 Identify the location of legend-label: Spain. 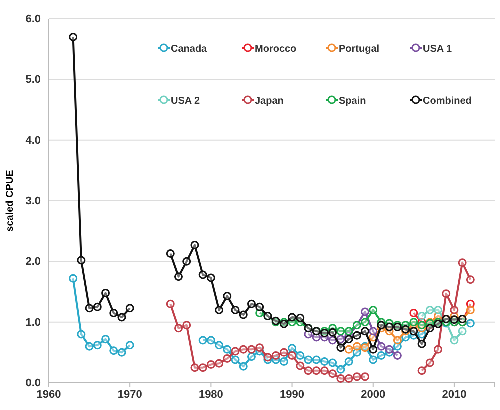
(352, 101).